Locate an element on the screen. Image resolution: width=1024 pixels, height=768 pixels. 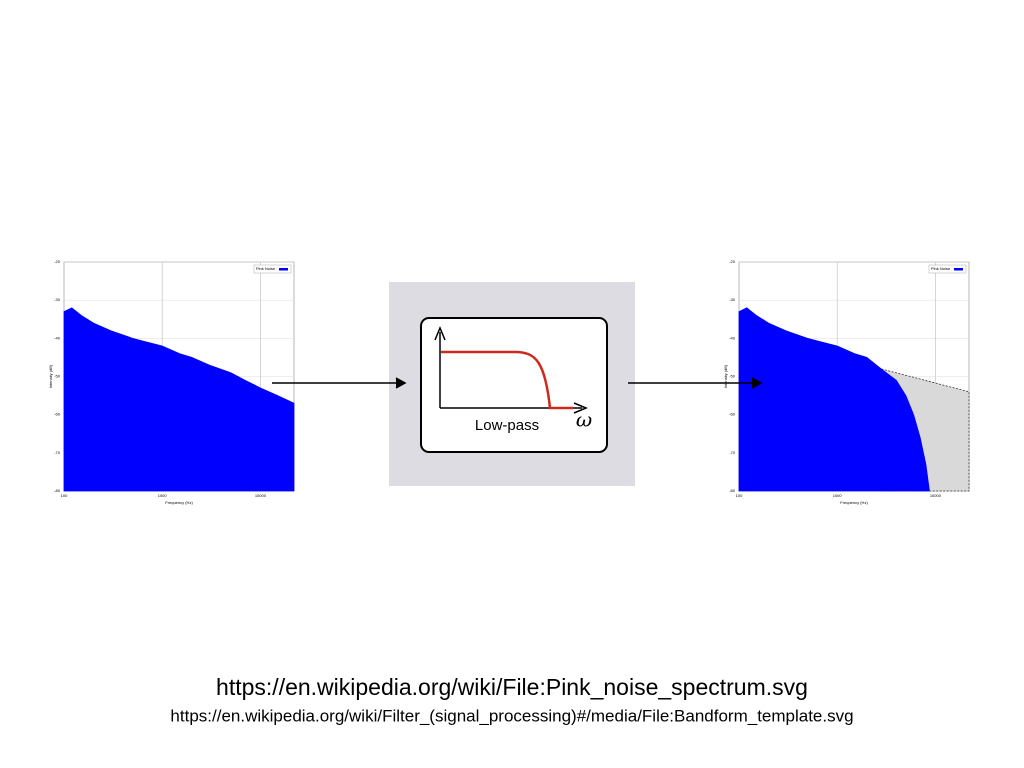
filter-label: Low-pass is located at coordinates (507, 425).